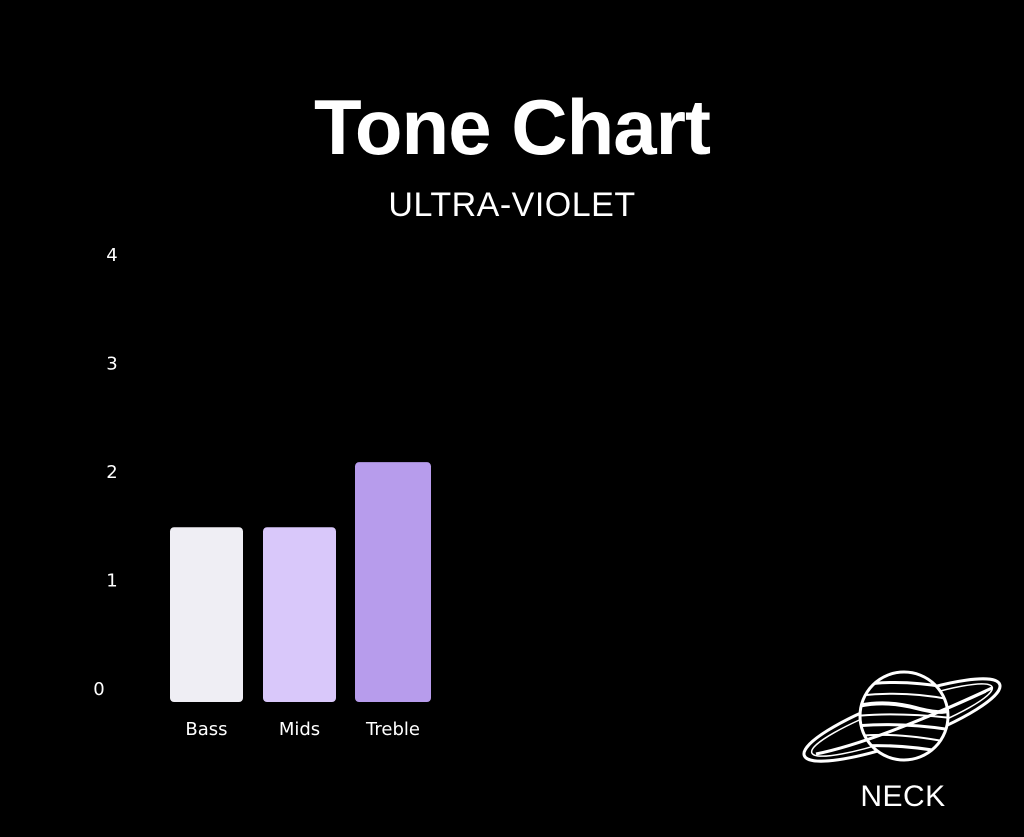 Image resolution: width=1024 pixels, height=837 pixels. I want to click on bar-bass, so click(206, 614).